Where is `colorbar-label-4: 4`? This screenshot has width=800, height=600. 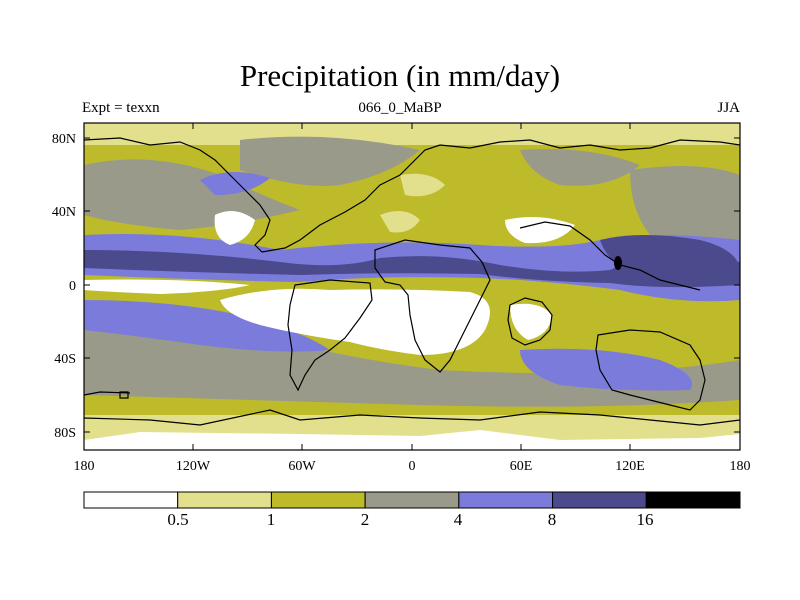 colorbar-label-4: 4 is located at coordinates (458, 519).